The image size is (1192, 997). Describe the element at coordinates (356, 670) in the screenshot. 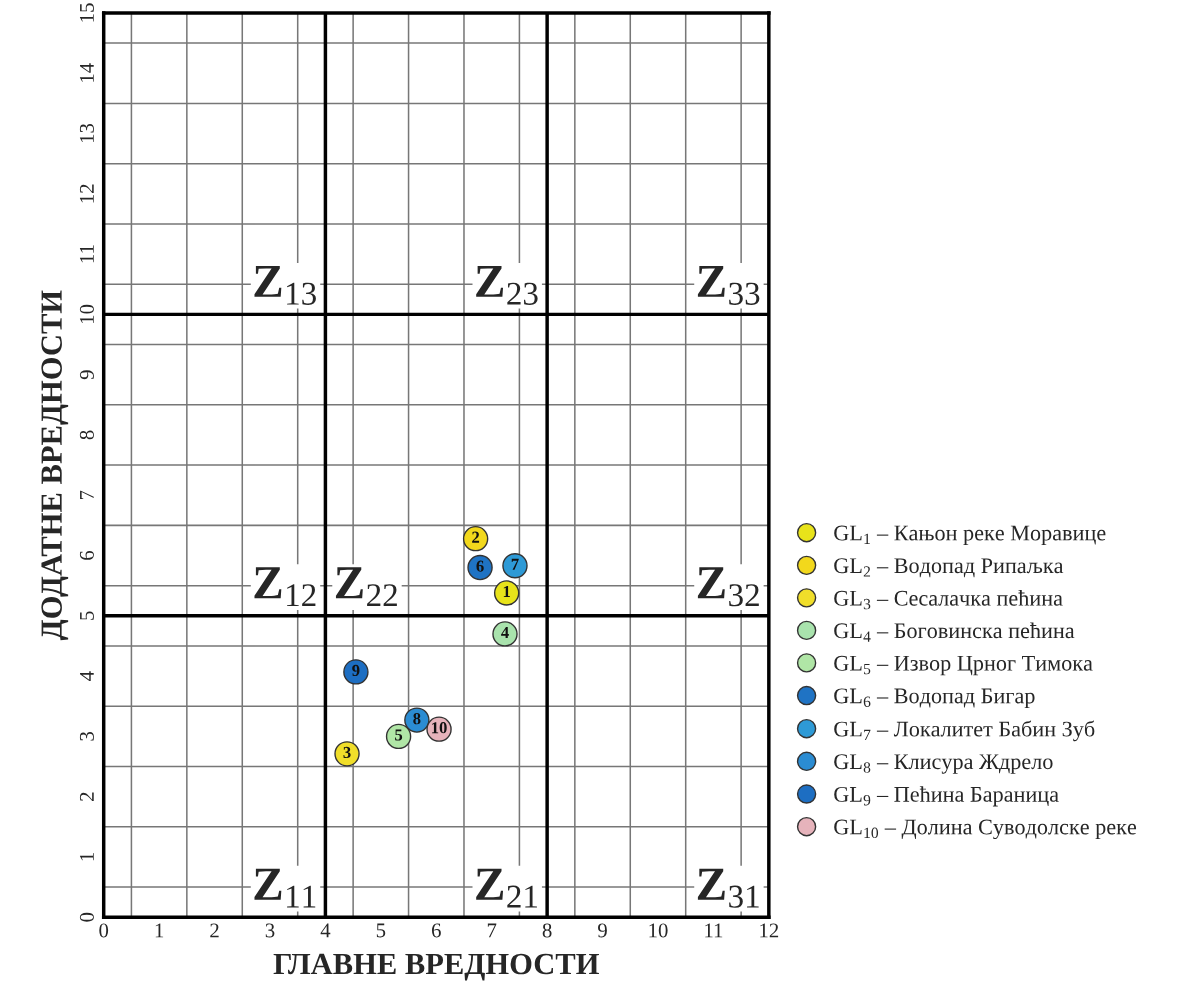

I see `annotation: 9` at that location.